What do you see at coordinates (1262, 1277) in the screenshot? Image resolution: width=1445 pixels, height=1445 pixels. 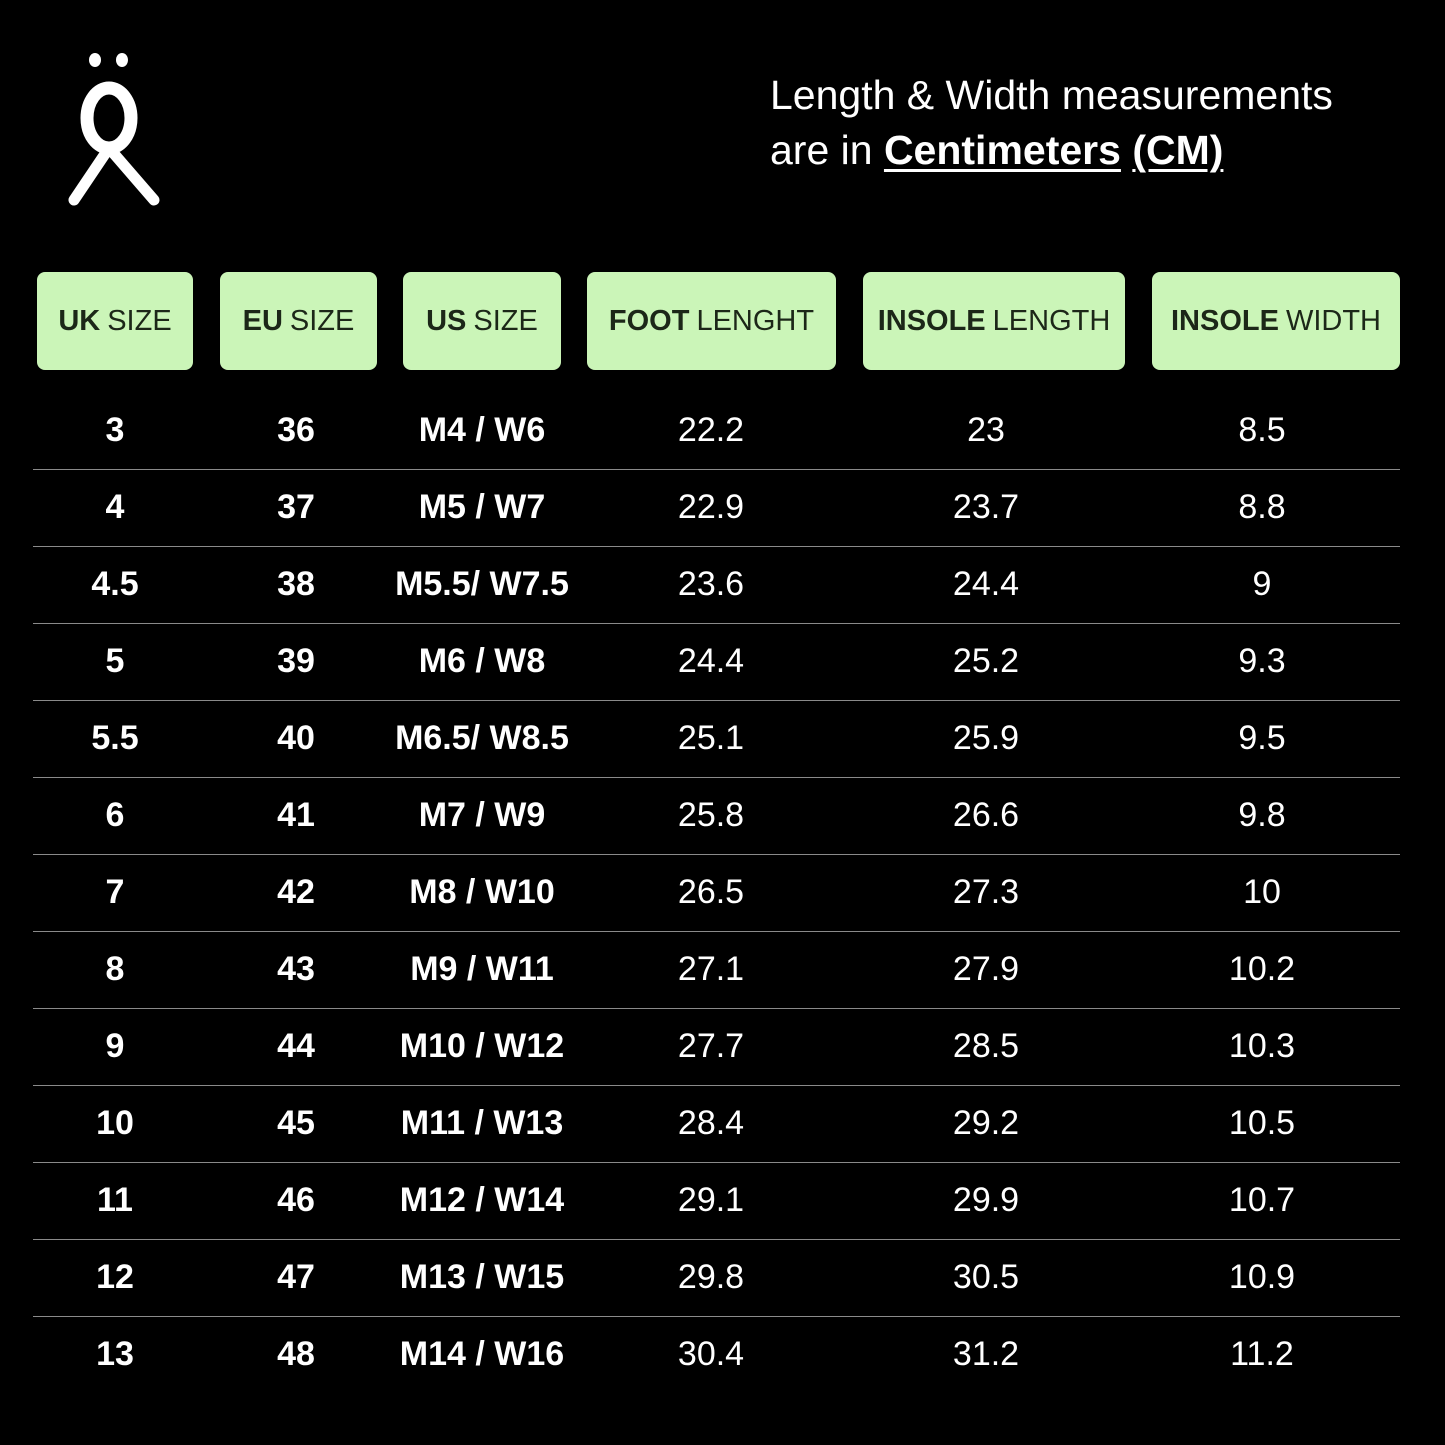 I see `table-cell: 10.9` at bounding box center [1262, 1277].